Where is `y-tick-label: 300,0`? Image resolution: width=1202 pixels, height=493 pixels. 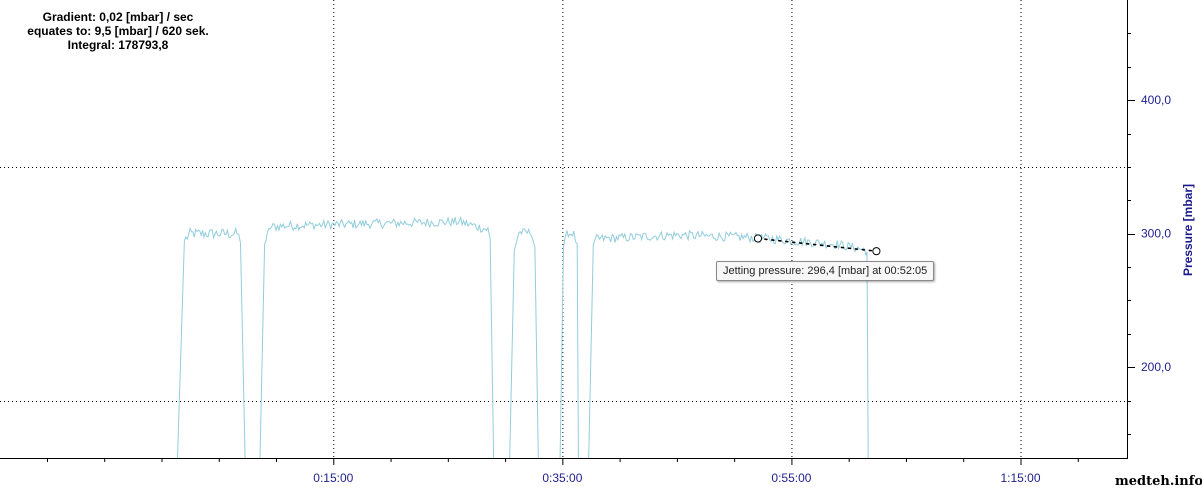
y-tick-label: 300,0 is located at coordinates (1156, 234).